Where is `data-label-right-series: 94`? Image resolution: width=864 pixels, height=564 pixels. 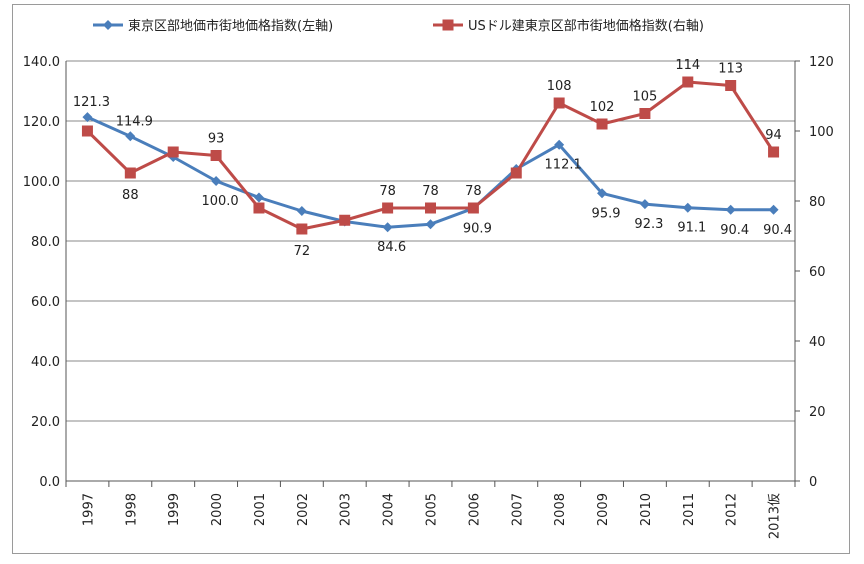 data-label-right-series: 94 is located at coordinates (773, 135).